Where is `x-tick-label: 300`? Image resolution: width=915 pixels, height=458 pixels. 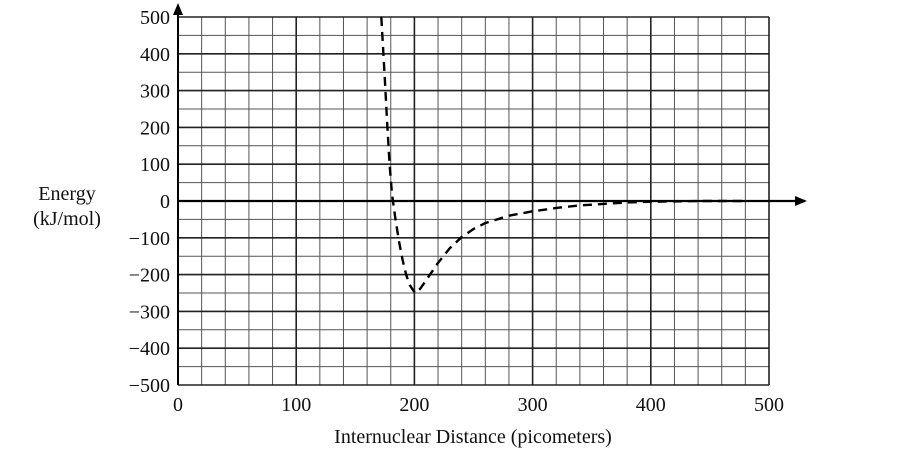 x-tick-label: 300 is located at coordinates (533, 405).